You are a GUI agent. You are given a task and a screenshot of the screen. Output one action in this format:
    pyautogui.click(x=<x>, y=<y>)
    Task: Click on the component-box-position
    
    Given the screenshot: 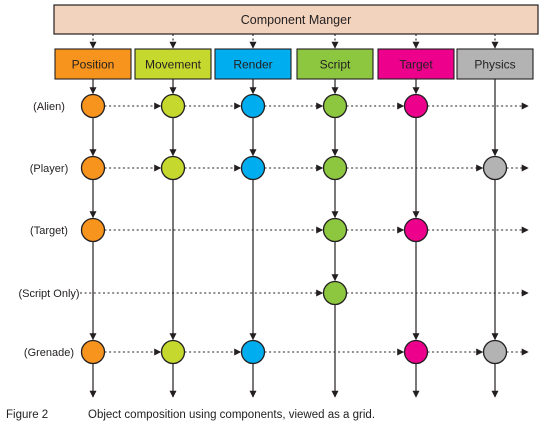 What is the action you would take?
    pyautogui.click(x=93, y=64)
    